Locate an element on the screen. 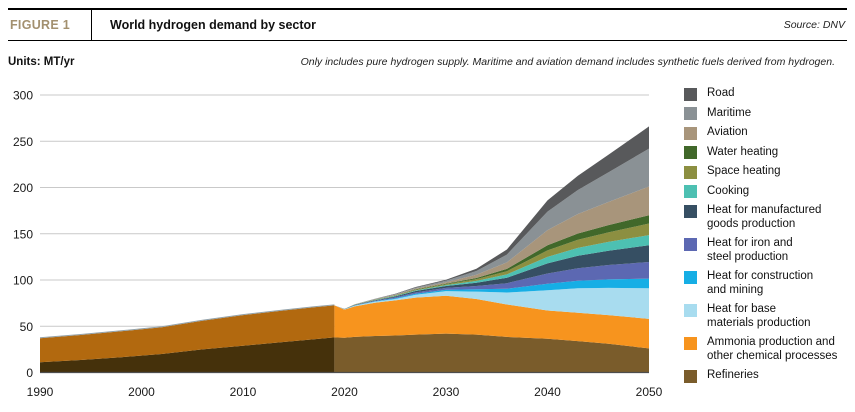  series-area-heat-for-iron-and-steel-production-forecast is located at coordinates (491, 286).